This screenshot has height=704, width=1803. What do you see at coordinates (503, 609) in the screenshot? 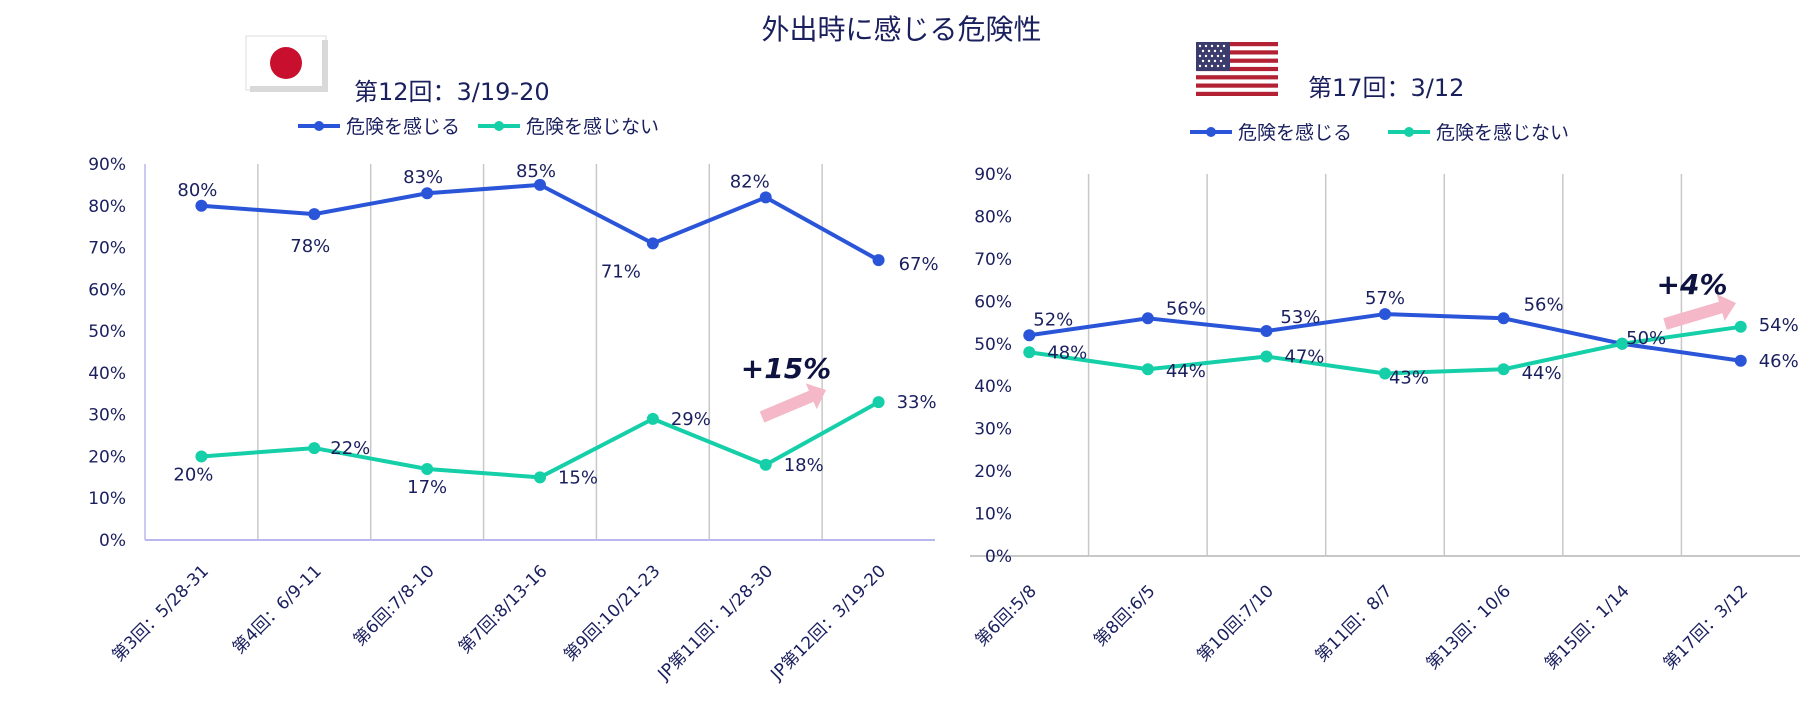
I see `x-tick-label: 第7回:8/13-16` at bounding box center [503, 609].